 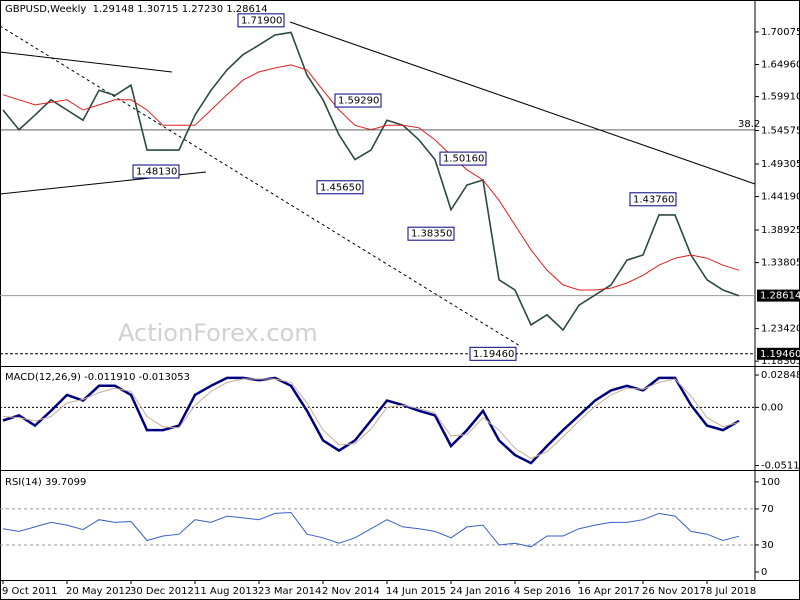 What do you see at coordinates (767, 545) in the screenshot?
I see `y-tick-label: 30` at bounding box center [767, 545].